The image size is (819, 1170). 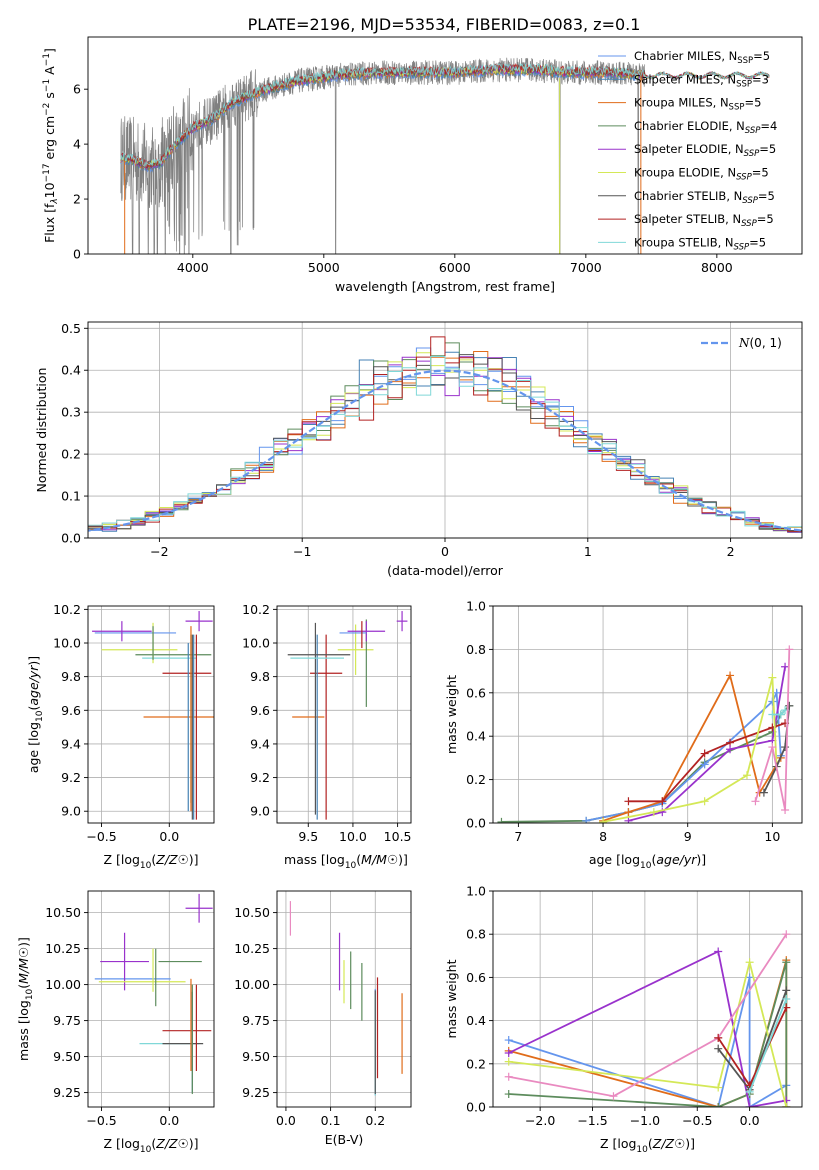 I want to click on legend-label: Chabrier MILES, NSSP=5, so click(x=702, y=57).